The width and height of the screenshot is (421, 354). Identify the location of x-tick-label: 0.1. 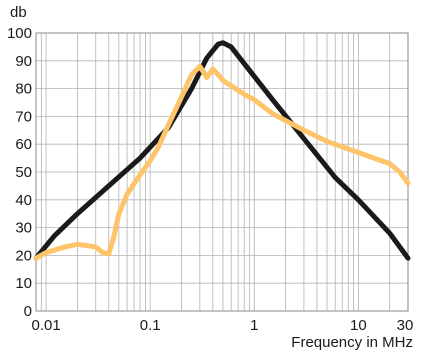
(150, 325).